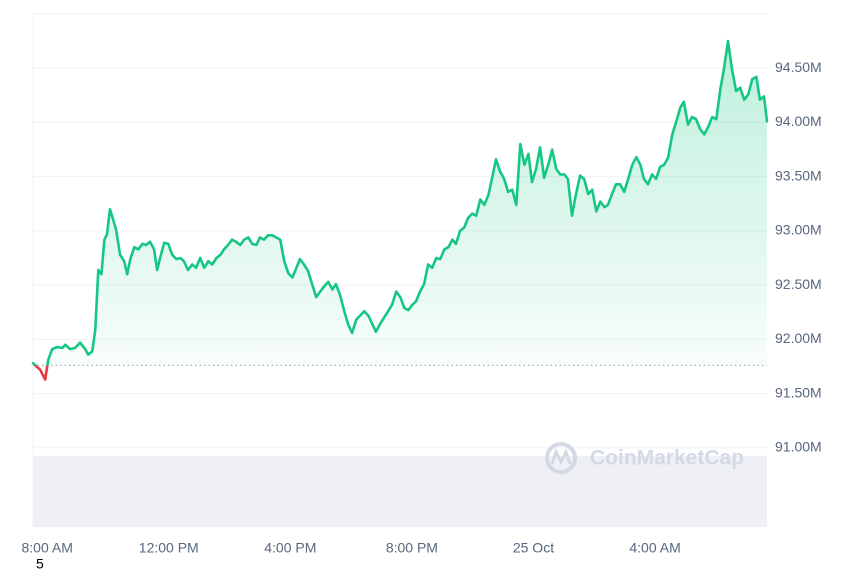  Describe the element at coordinates (654, 548) in the screenshot. I see `x-tick-label: 4:00 AM` at that location.